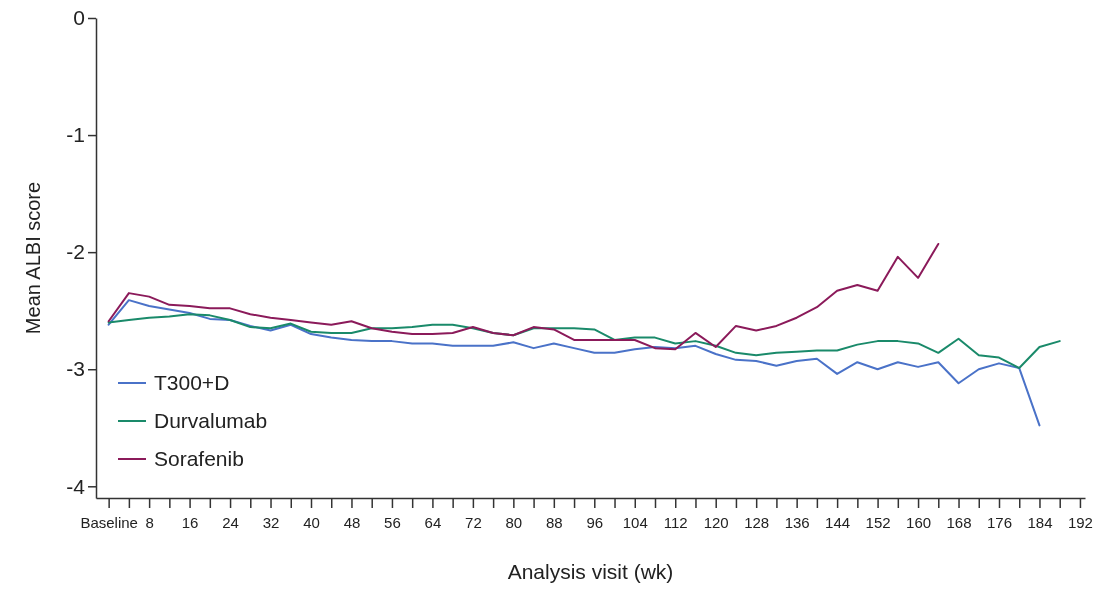 The image size is (1100, 591). Describe the element at coordinates (190, 522) in the screenshot. I see `x-tick-label: 16` at that location.